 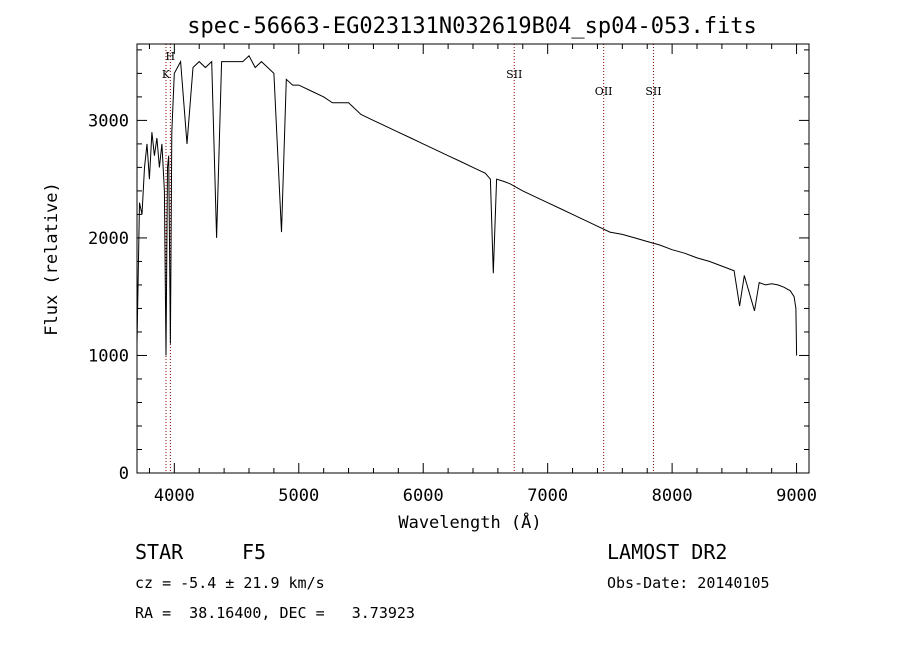 I want to click on y-tick-label: 1000, so click(x=108, y=356).